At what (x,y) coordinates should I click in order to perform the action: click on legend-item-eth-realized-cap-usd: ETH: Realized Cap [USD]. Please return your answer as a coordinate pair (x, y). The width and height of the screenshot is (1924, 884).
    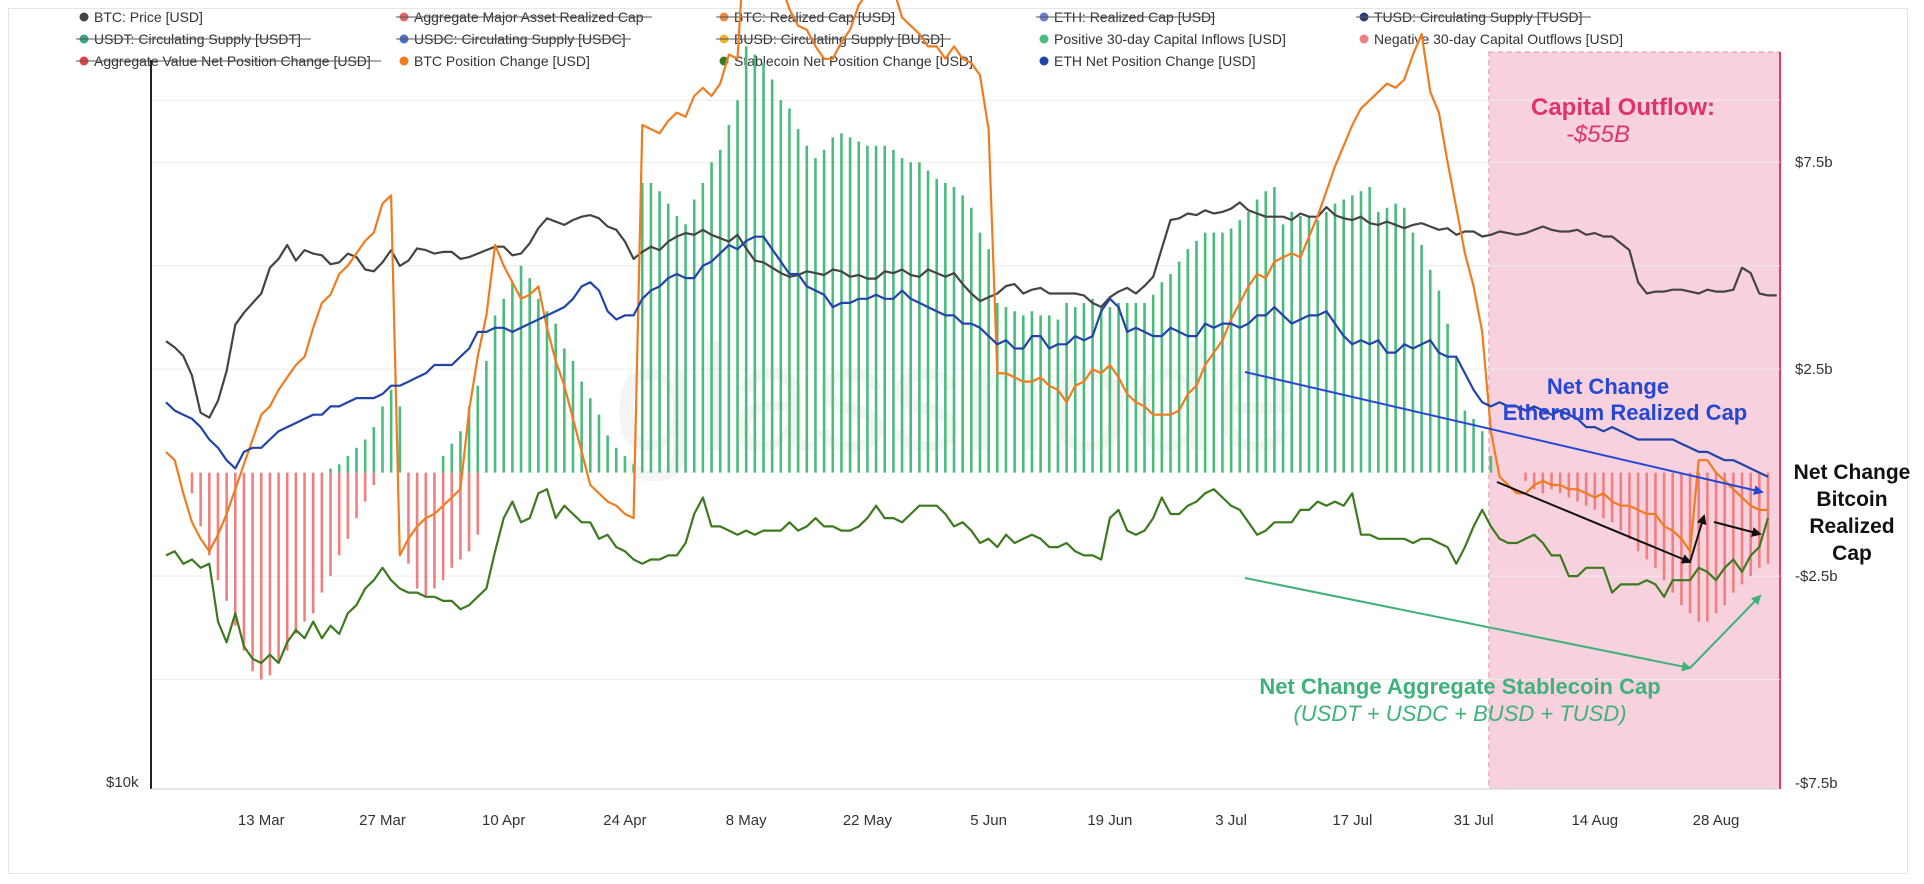
    Looking at the image, I should click on (1125, 17).